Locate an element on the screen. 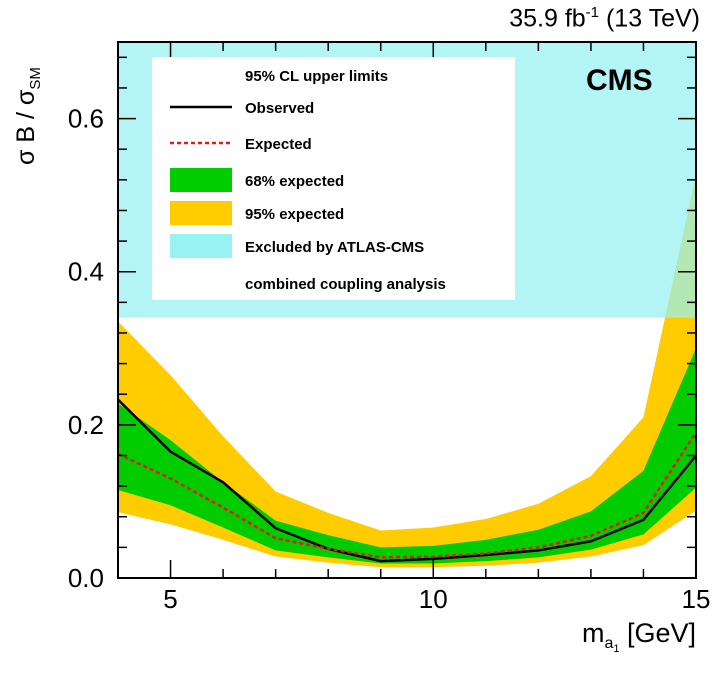 The height and width of the screenshot is (675, 716). y-tick-label: 0.4 is located at coordinates (86, 272).